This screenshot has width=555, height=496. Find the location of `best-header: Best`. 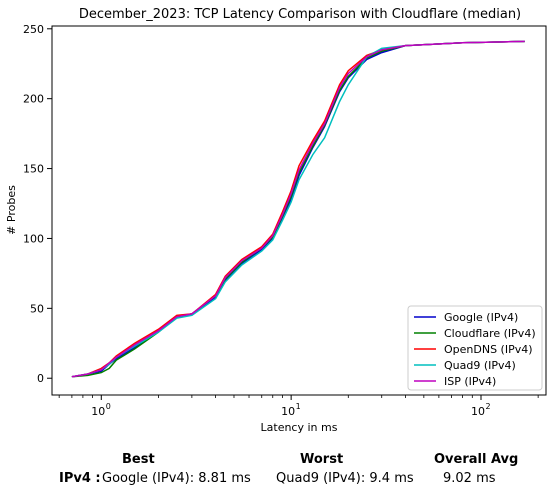

best-header: Best is located at coordinates (138, 459).